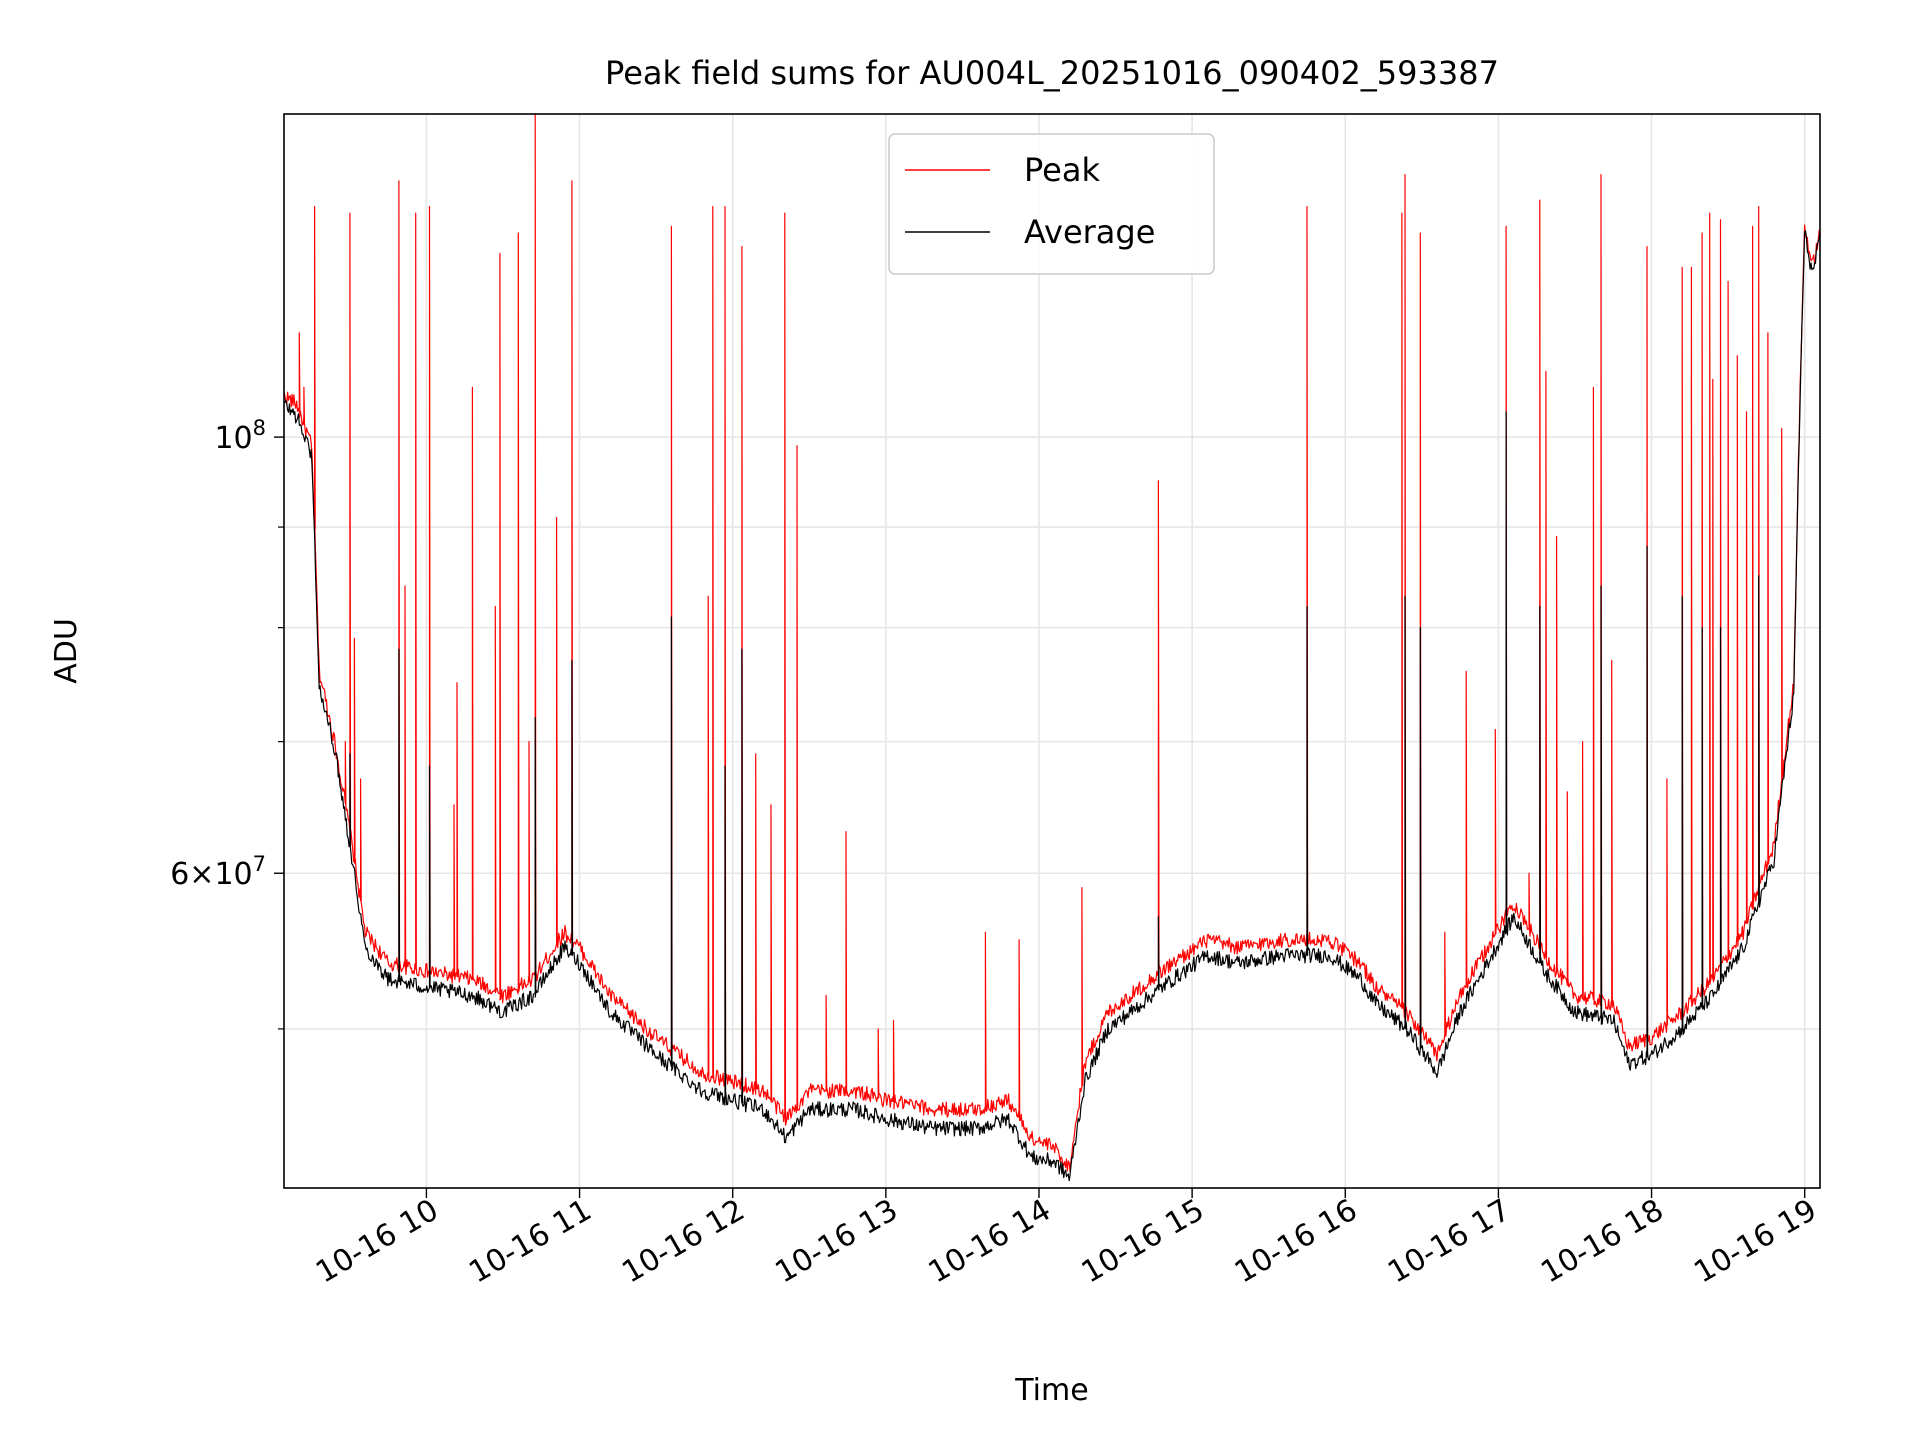 The image size is (1920, 1444). I want to click on y-tick-base: 6×, so click(192, 874).